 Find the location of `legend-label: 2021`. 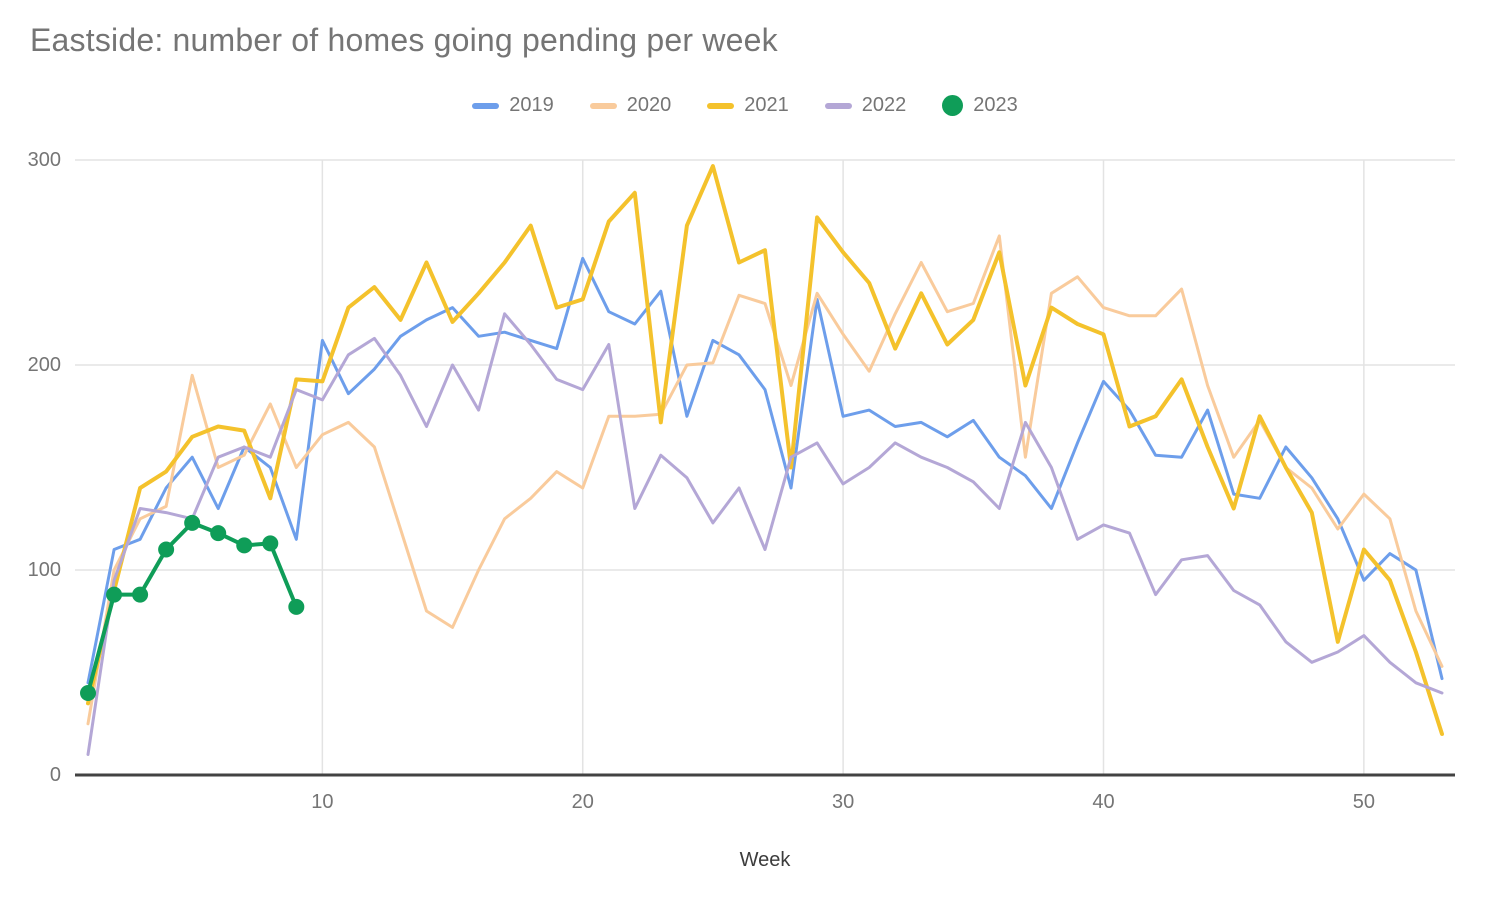

legend-label: 2021 is located at coordinates (766, 105).